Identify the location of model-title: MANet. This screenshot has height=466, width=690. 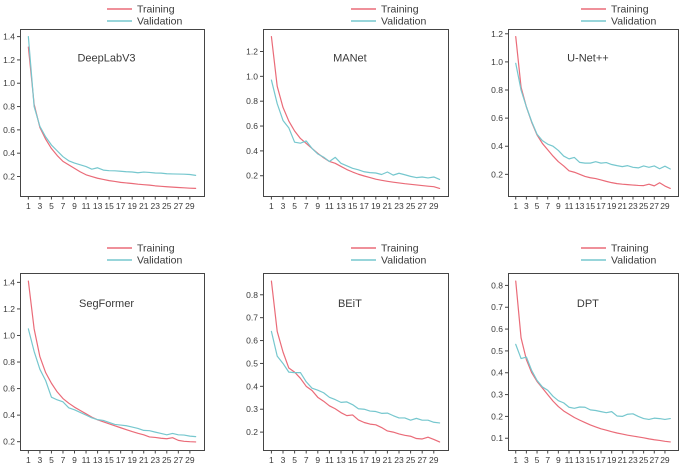
(350, 58).